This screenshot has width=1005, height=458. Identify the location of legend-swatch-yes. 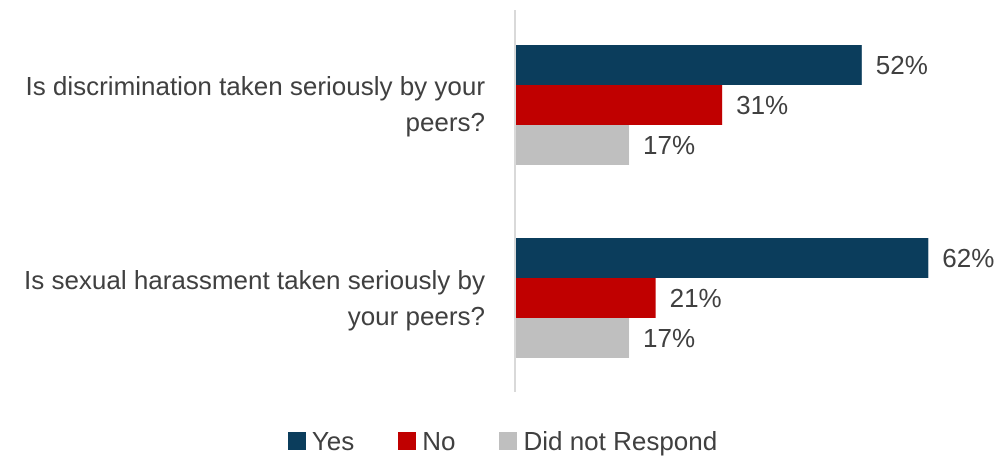
(296, 441).